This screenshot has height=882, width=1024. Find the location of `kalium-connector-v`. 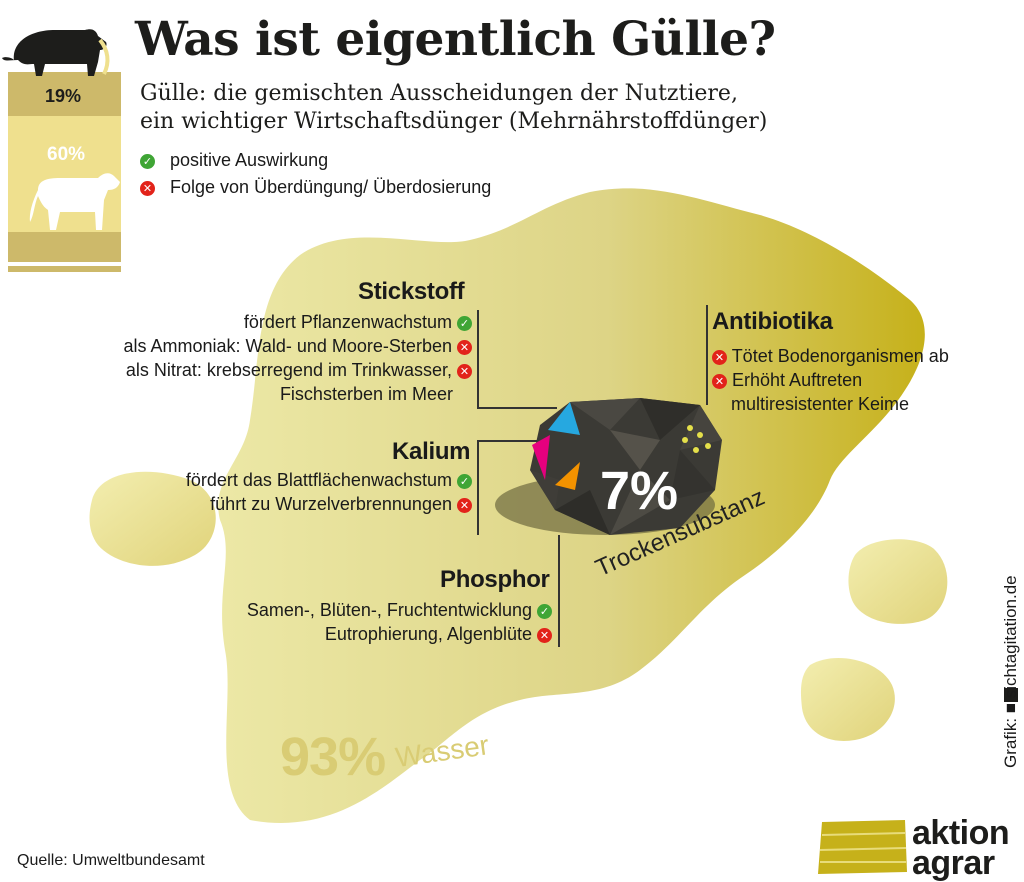

kalium-connector-v is located at coordinates (478, 487).